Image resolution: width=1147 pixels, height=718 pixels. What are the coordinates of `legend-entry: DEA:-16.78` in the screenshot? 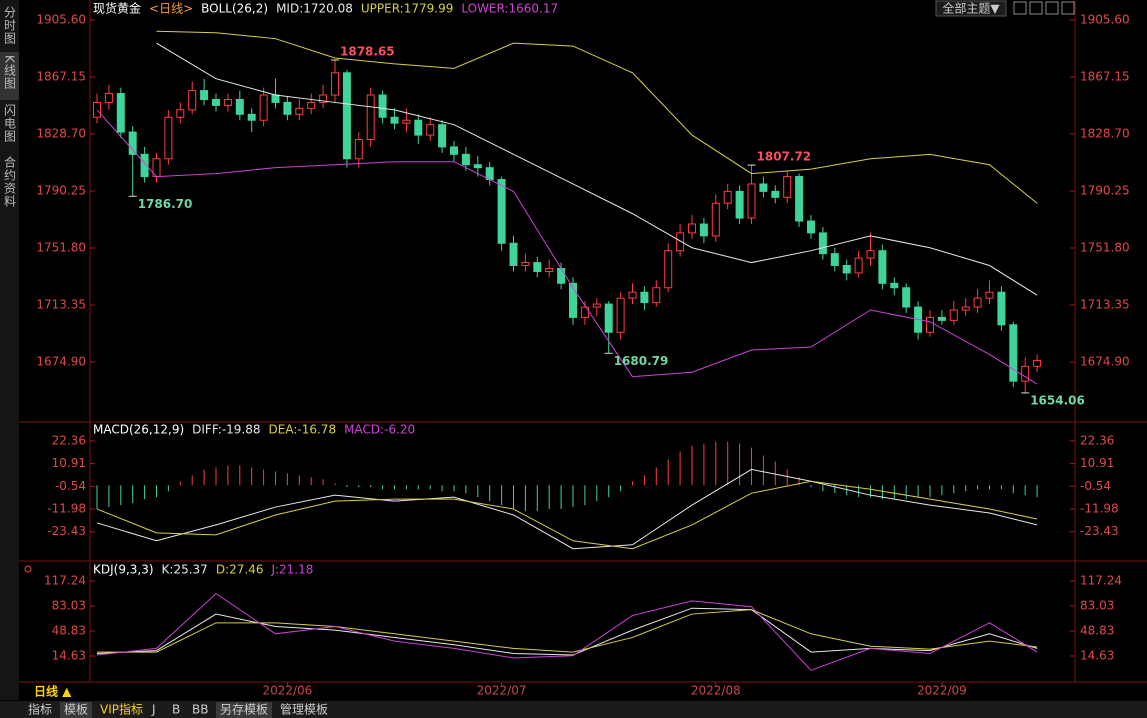 It's located at (303, 430).